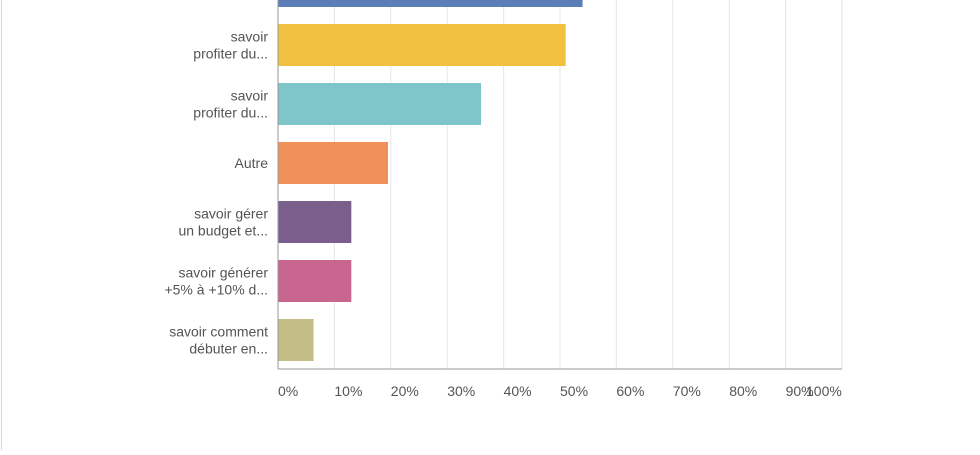  Describe the element at coordinates (630, 391) in the screenshot. I see `x-tick-label: 60%` at that location.